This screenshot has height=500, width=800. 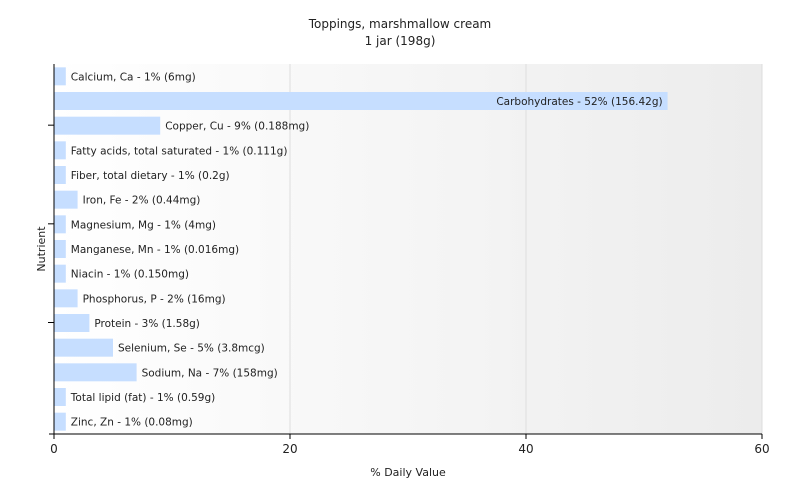 I want to click on bar-label: Niacin - 1% (0.150mg), so click(x=130, y=275).